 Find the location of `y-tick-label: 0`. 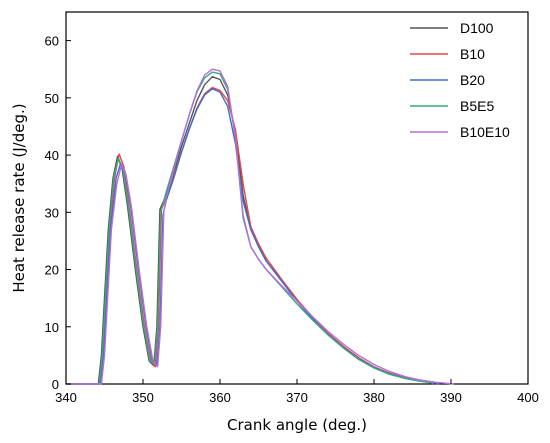

y-tick-label: 0 is located at coordinates (55, 384).